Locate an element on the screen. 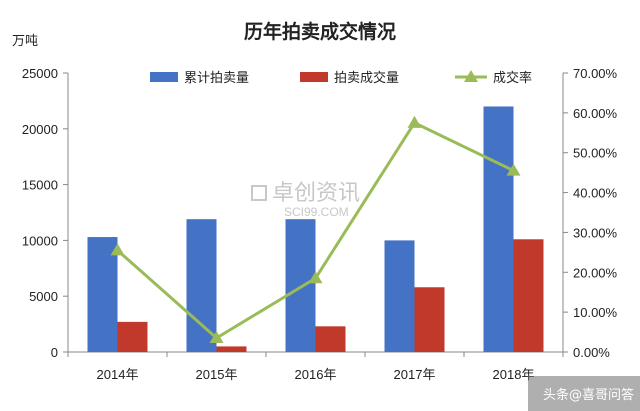  left-tick-label: 0 is located at coordinates (54, 352).